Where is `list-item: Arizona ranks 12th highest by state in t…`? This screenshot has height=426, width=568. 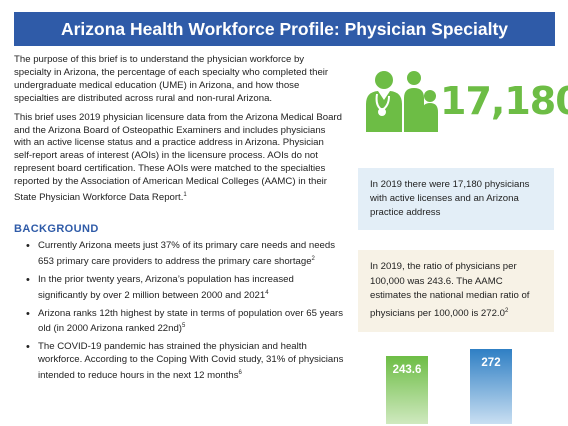 list-item: Arizona ranks 12th highest by state in t… is located at coordinates (186, 322).